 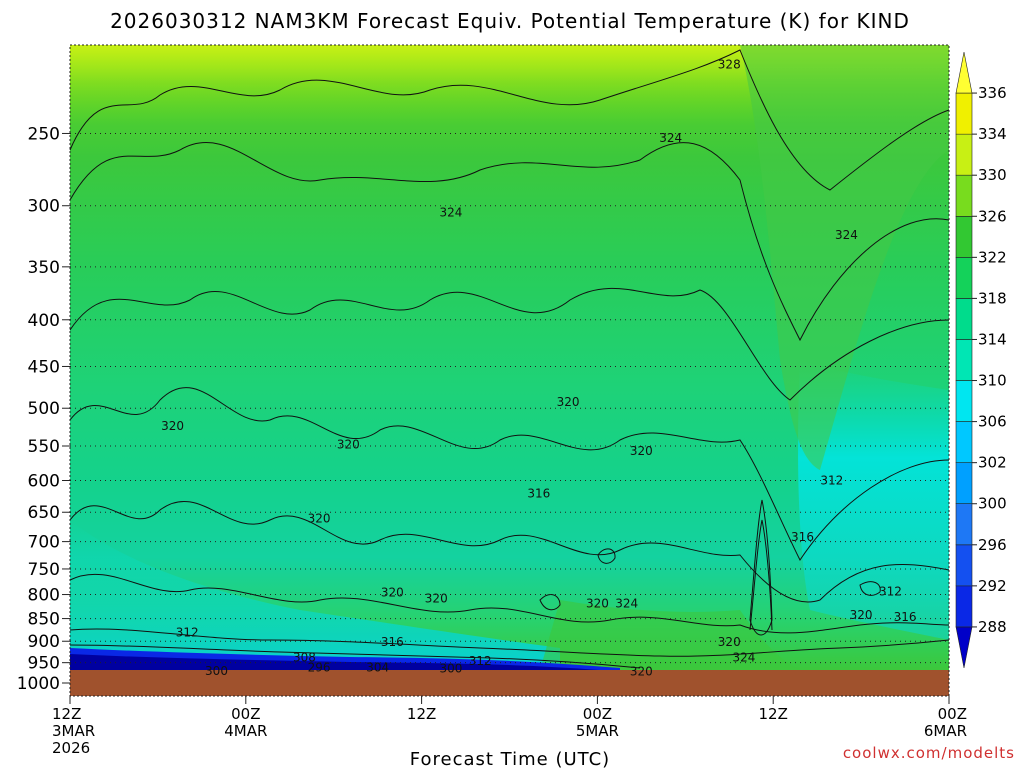 I want to click on x-tick-label: 4MAR, so click(x=245, y=731).